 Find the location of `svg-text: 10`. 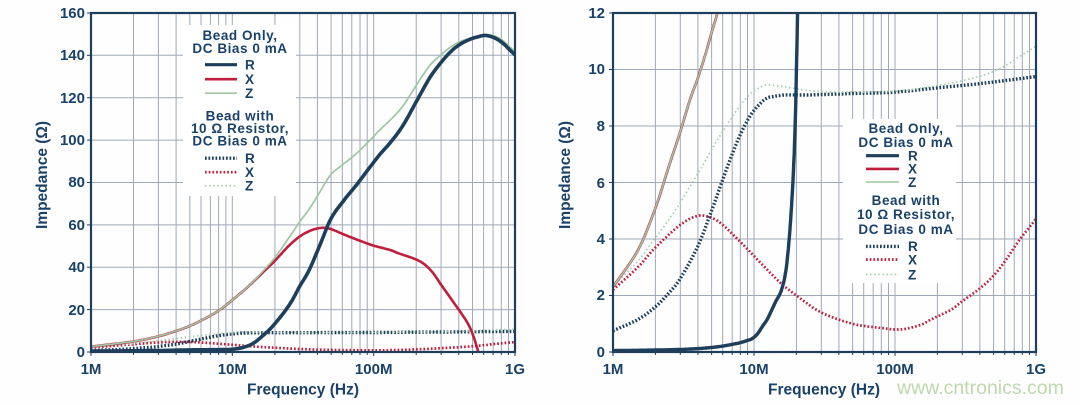

svg-text: 10 is located at coordinates (596, 69).